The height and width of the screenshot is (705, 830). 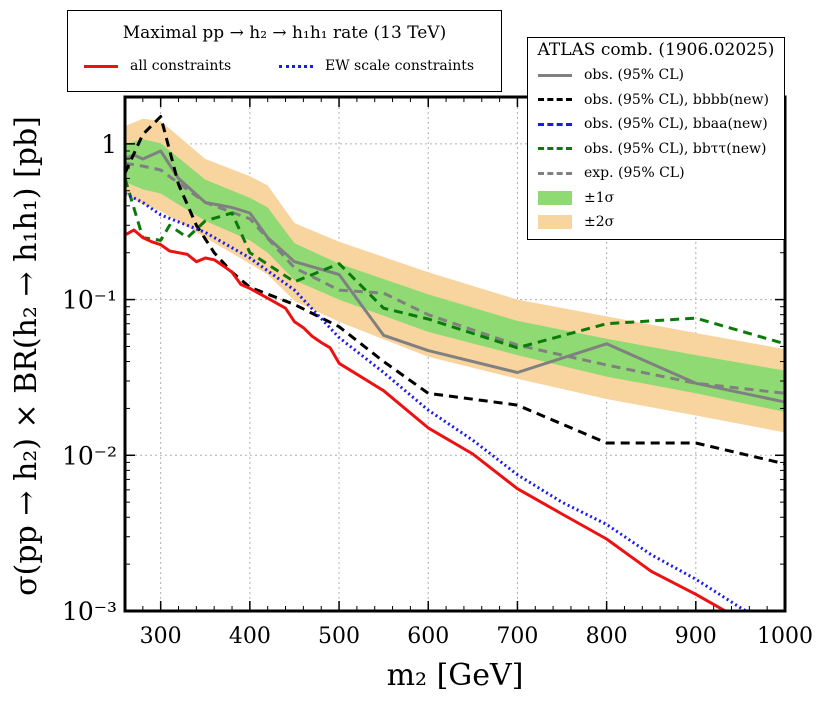 I want to click on legend-entry: obs. (95% CL), so click(x=611, y=75).